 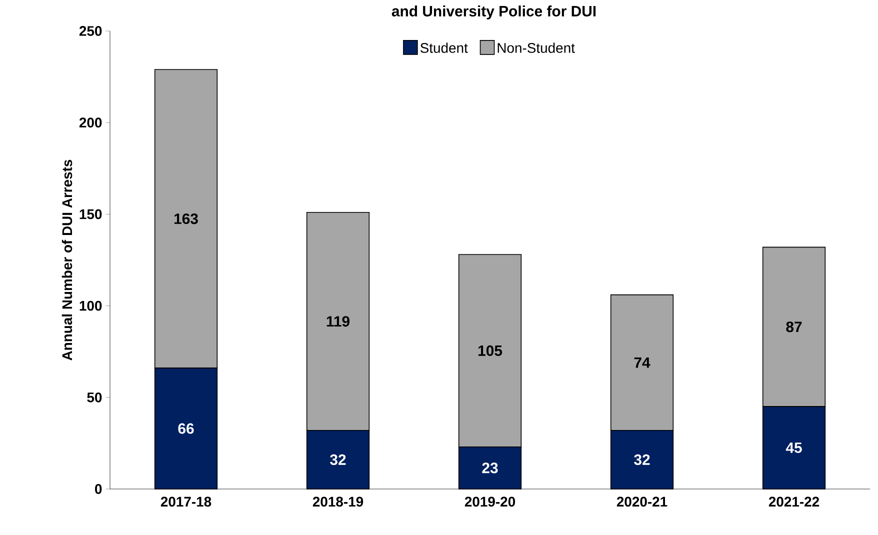 I want to click on x-tick-label: 2020-21, so click(x=642, y=501).